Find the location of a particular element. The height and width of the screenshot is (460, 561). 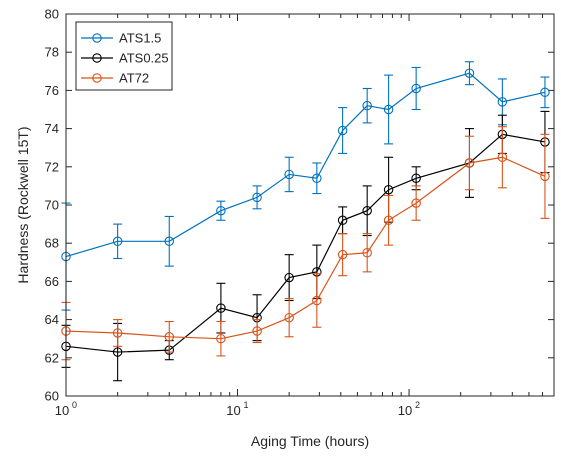

y-tick-label: 70 is located at coordinates (52, 205).